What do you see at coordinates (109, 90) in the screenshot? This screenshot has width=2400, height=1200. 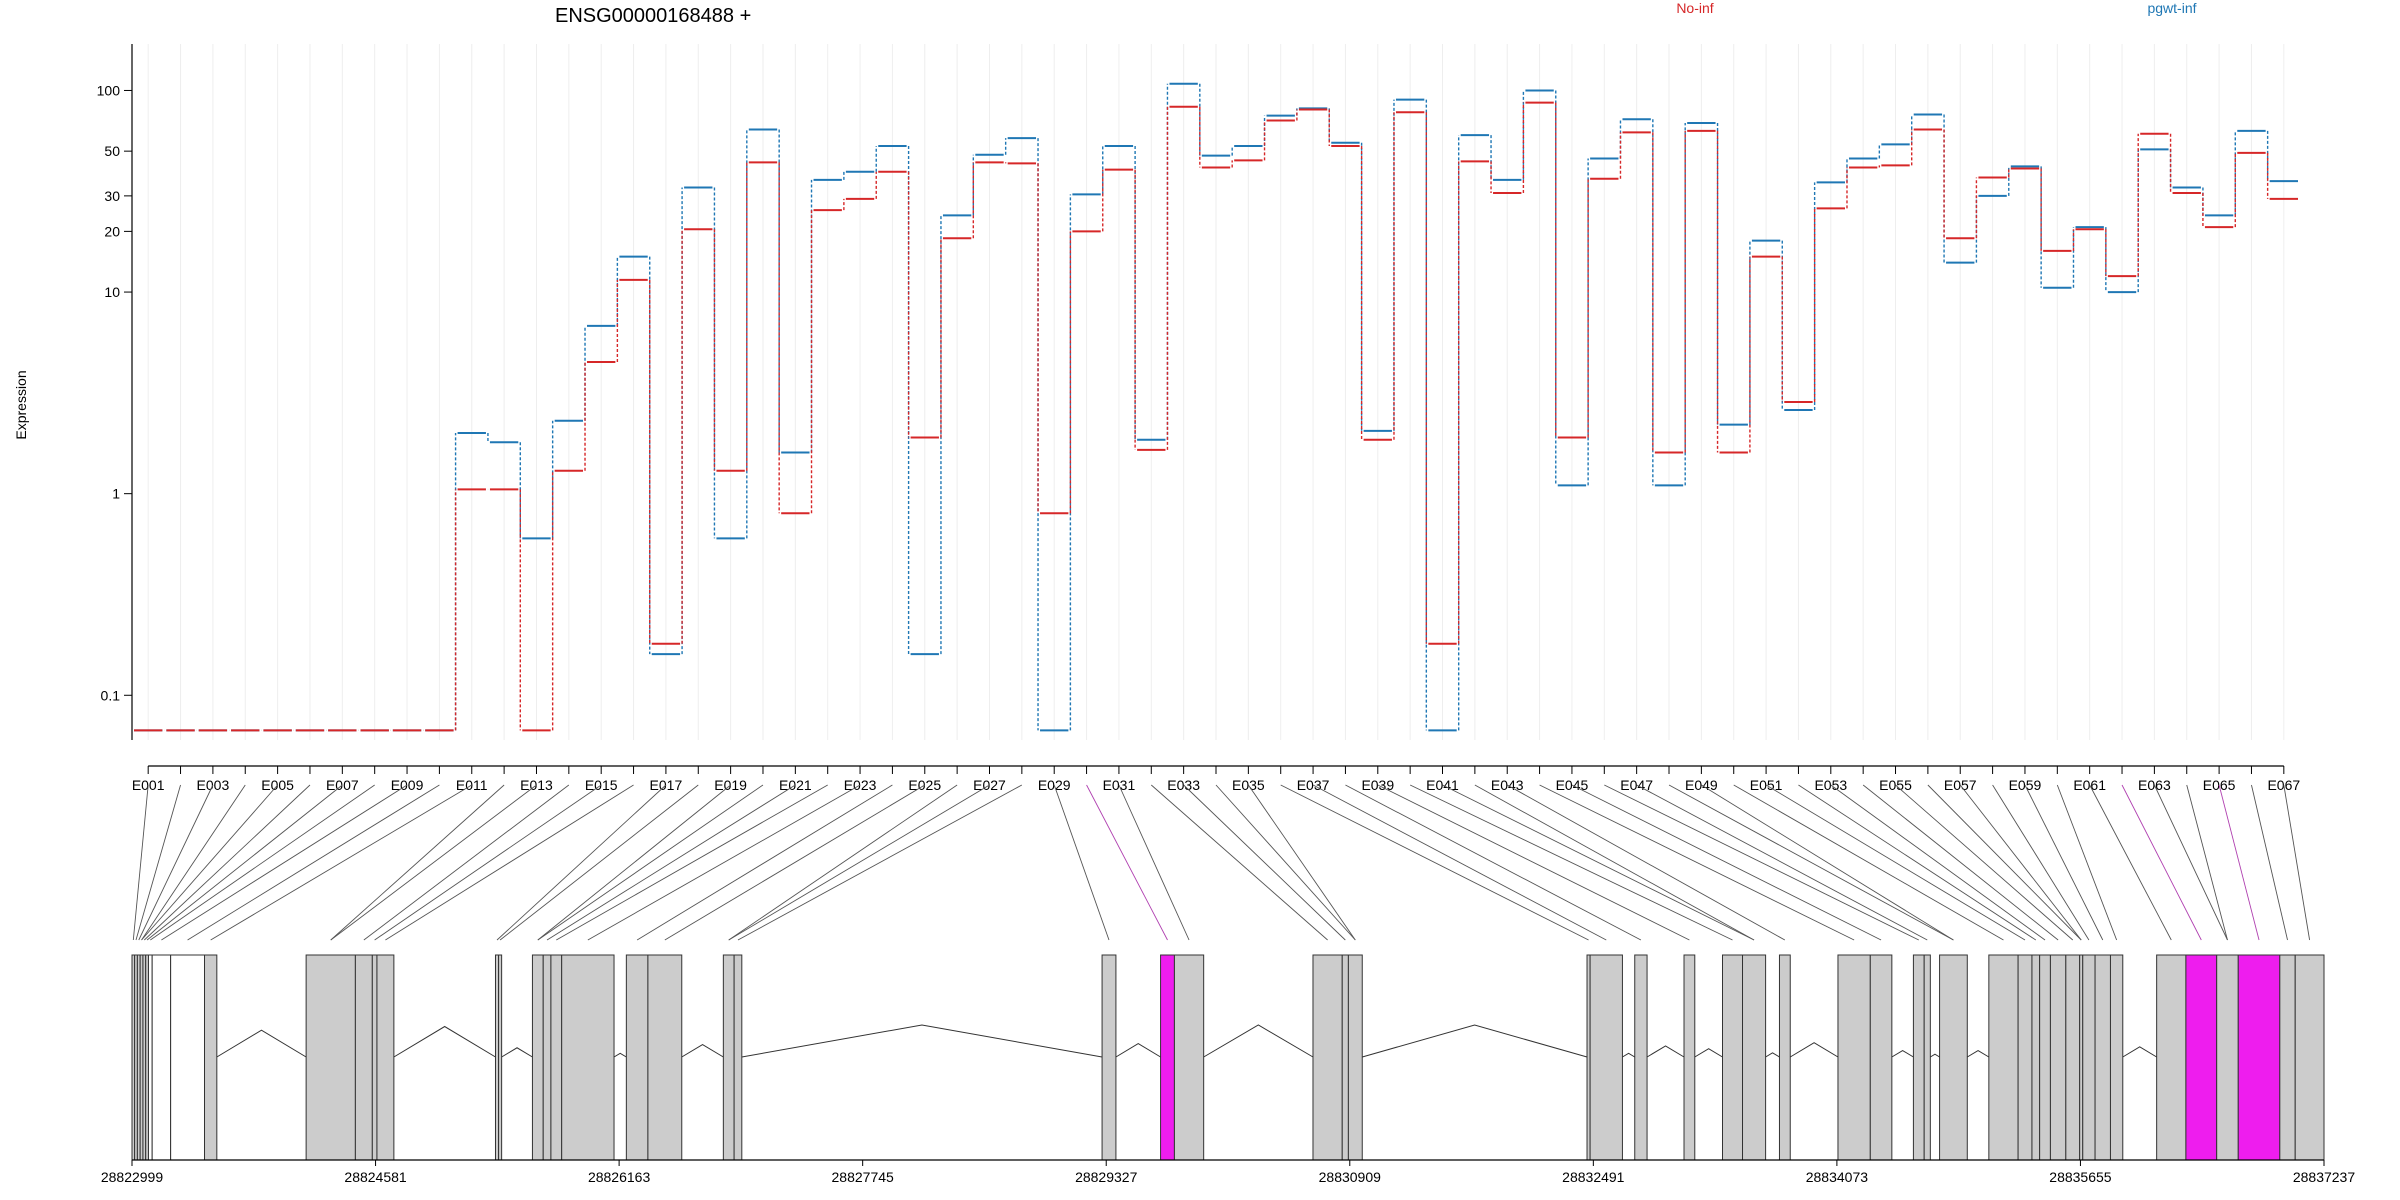 I see `y-tick-label: 100` at bounding box center [109, 90].